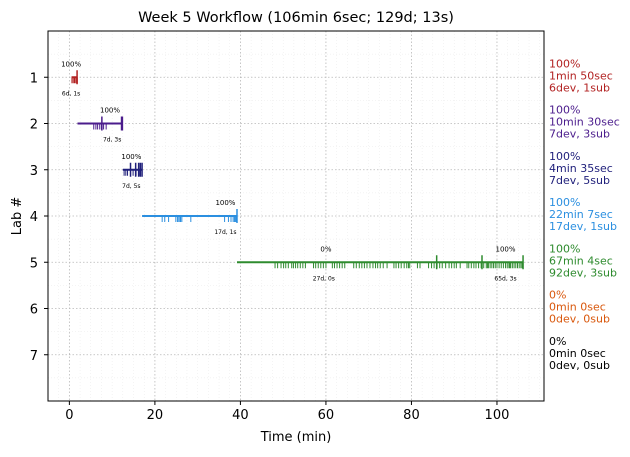 The image size is (630, 457). What do you see at coordinates (296, 437) in the screenshot?
I see `x-axis-label: Time (min)` at bounding box center [296, 437].